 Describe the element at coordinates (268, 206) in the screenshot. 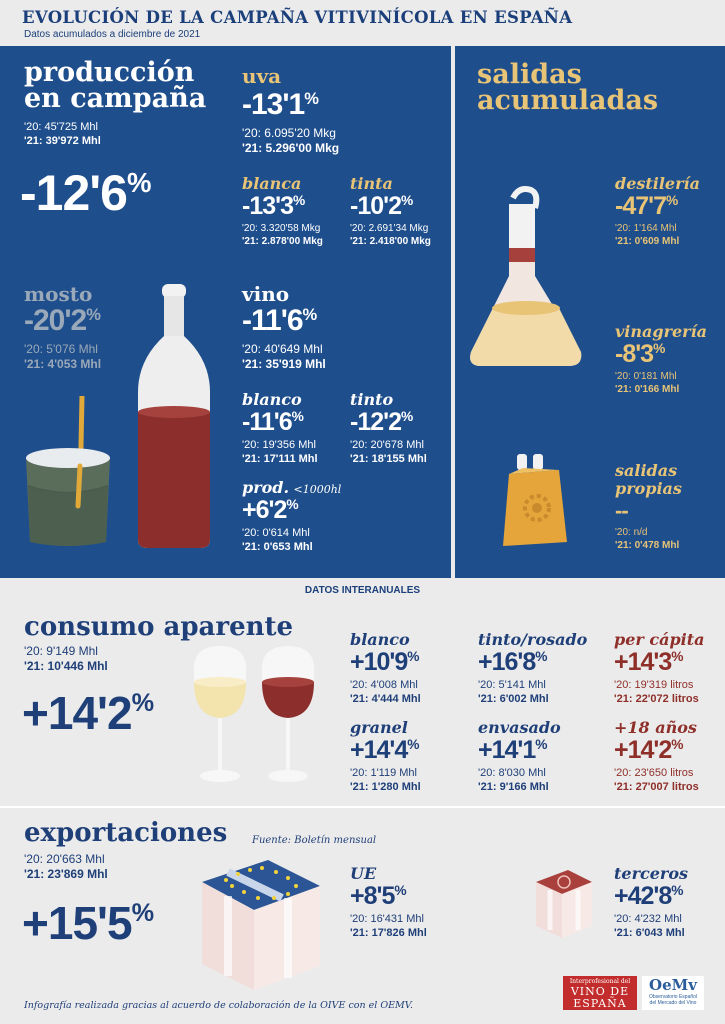

I see `uva-blanca-change-value: -13'3` at that location.